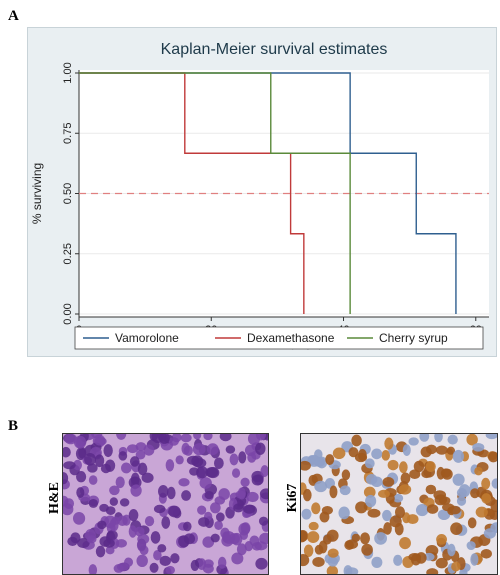 The image size is (500, 575). What do you see at coordinates (54, 498) in the screenshot?
I see `he-stain-label: H&E` at bounding box center [54, 498].